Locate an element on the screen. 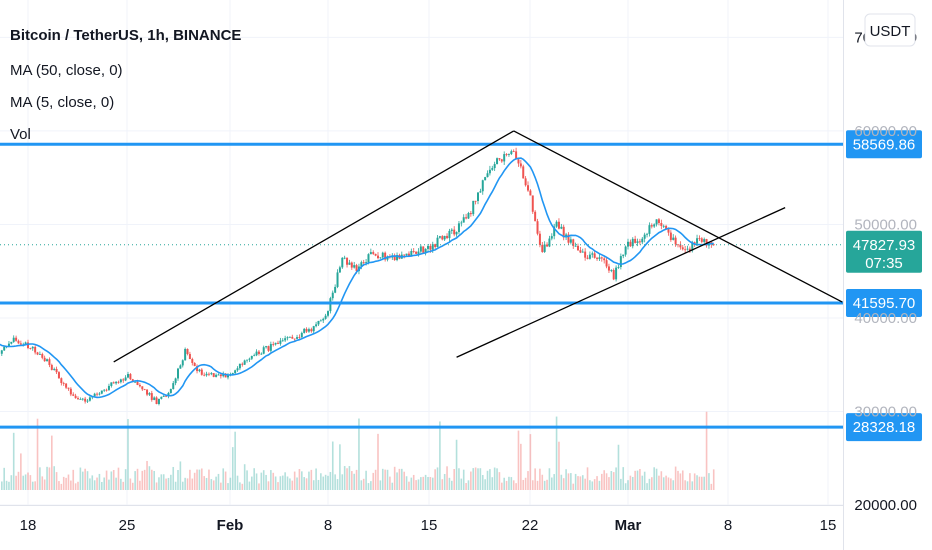 This screenshot has height=550, width=932. currency-badge: USDT is located at coordinates (890, 30).